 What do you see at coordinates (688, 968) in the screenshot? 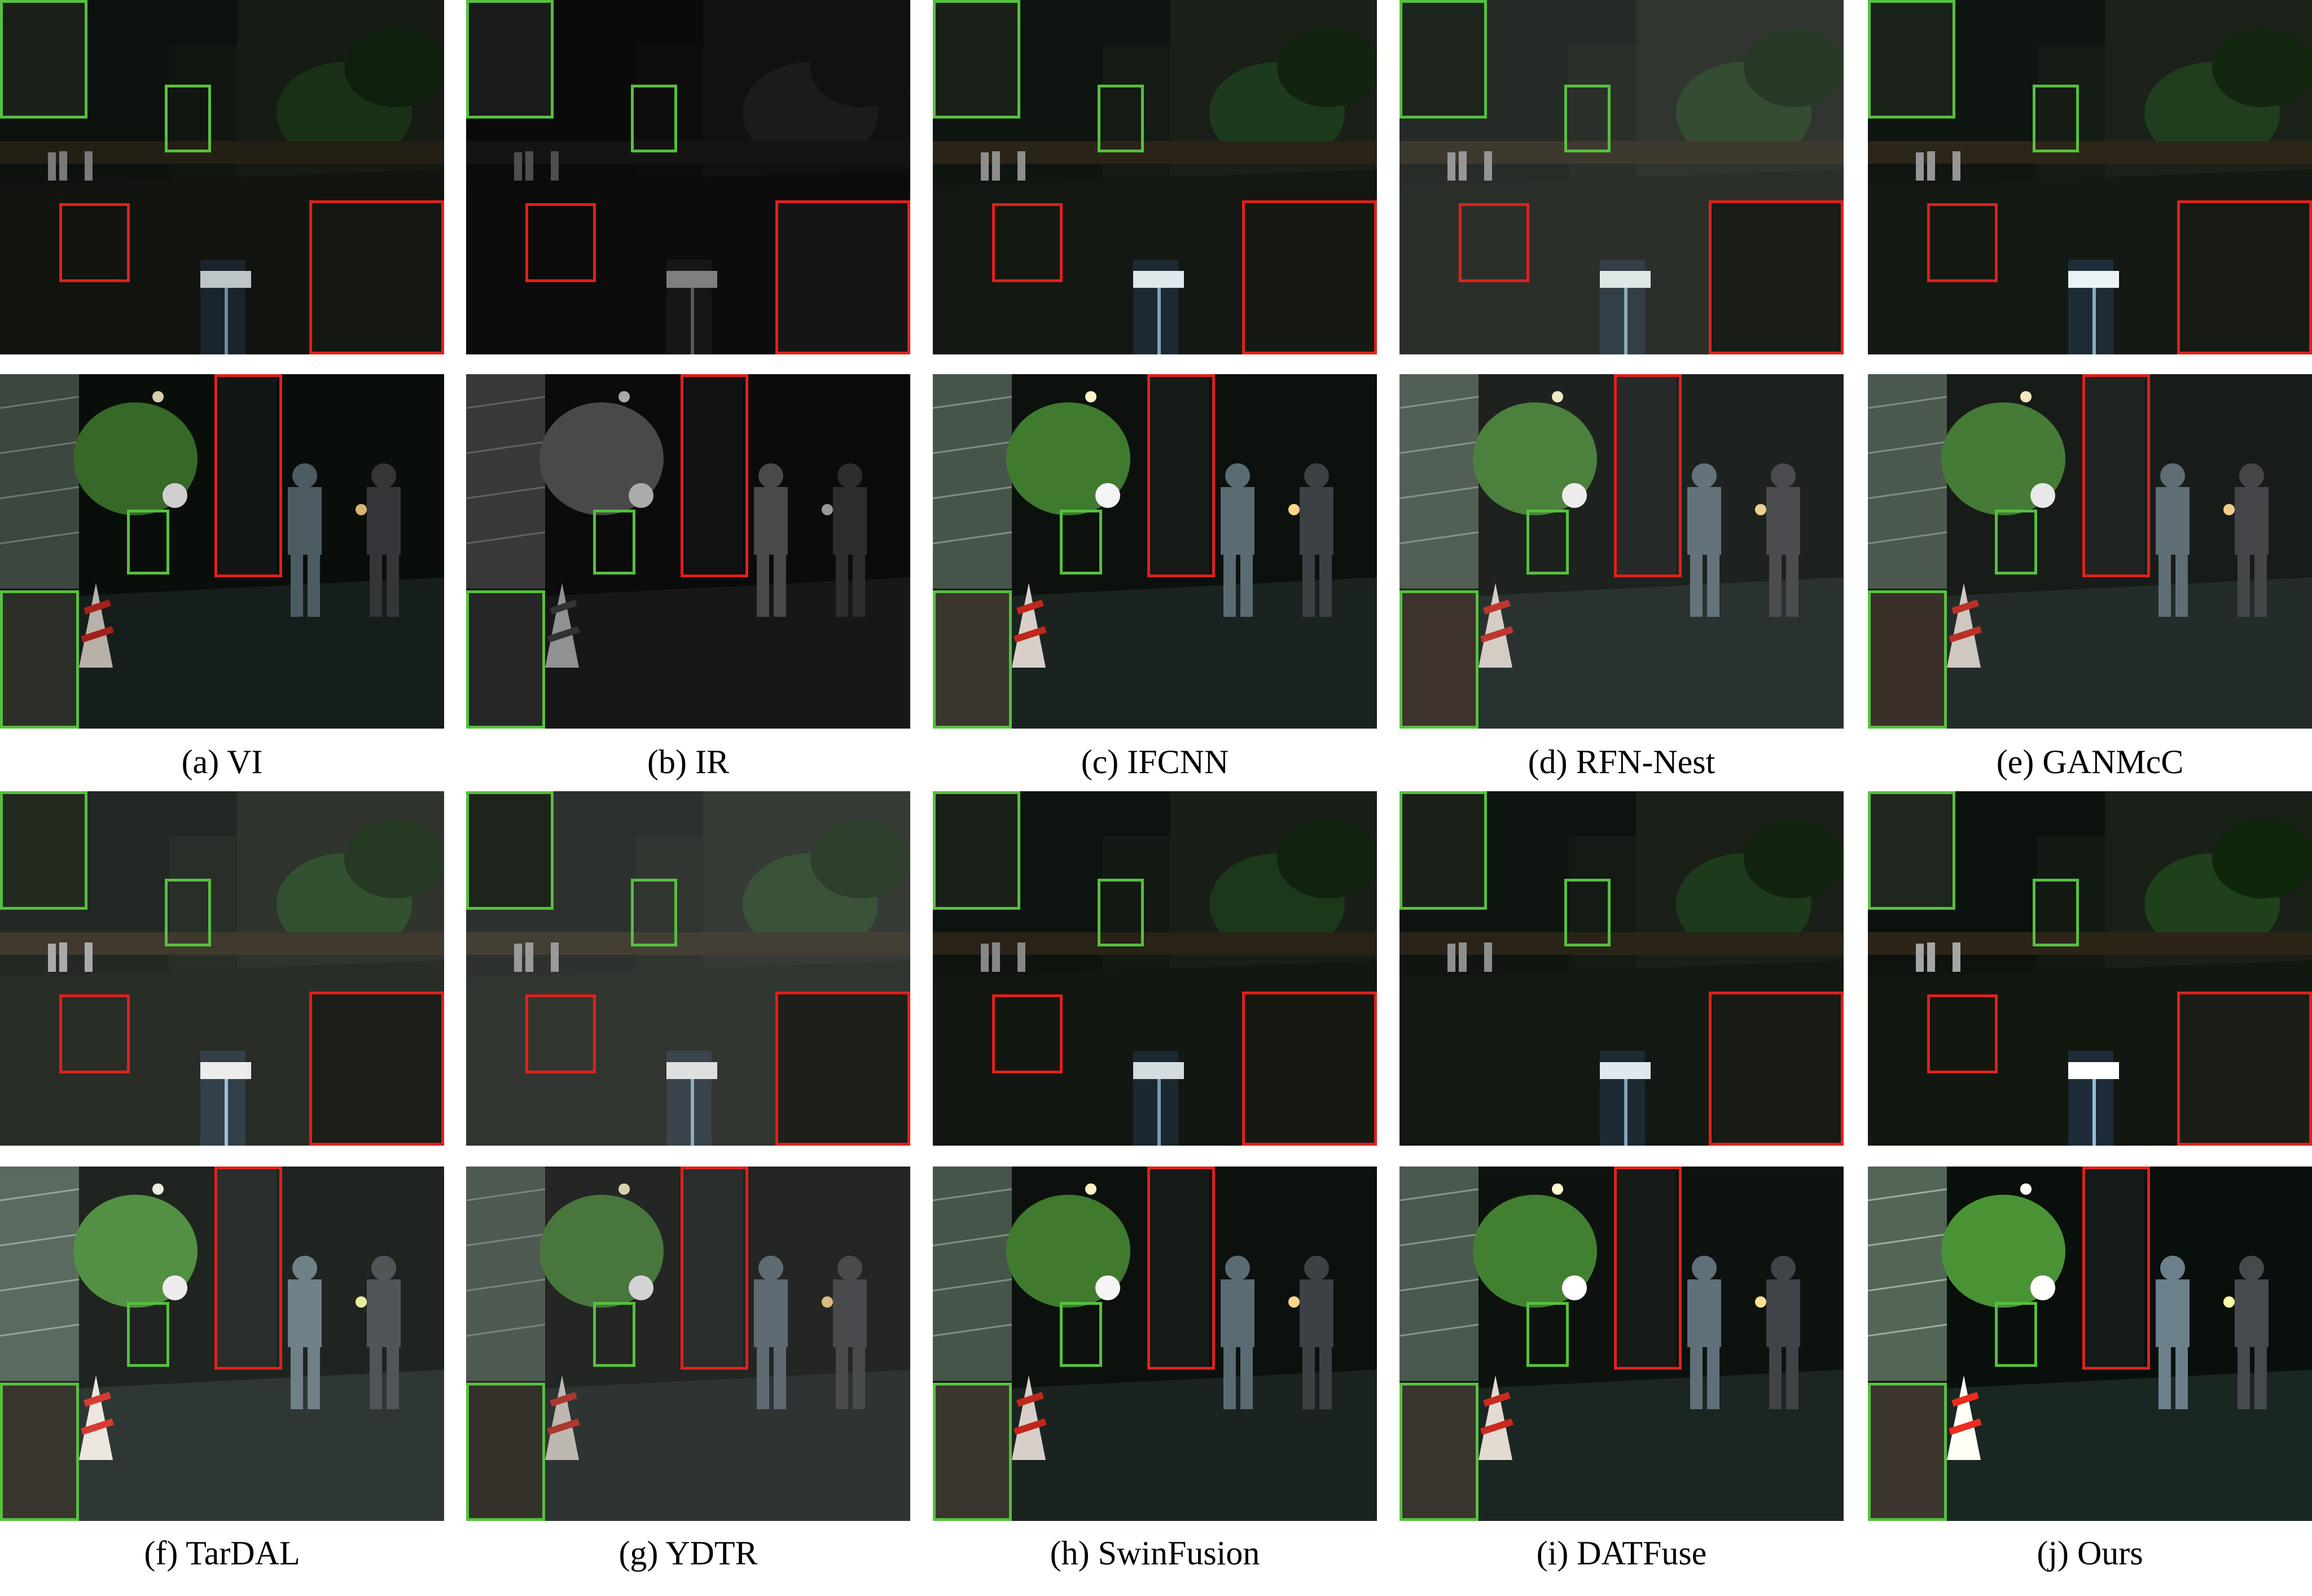
I see `tile-ydtr-scene-a` at bounding box center [688, 968].